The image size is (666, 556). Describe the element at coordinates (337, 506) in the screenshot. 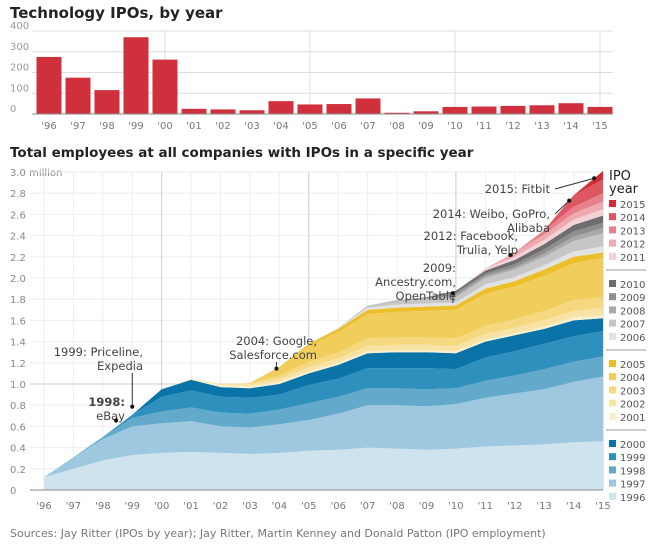

I see `area-x-tick-label: '06` at that location.